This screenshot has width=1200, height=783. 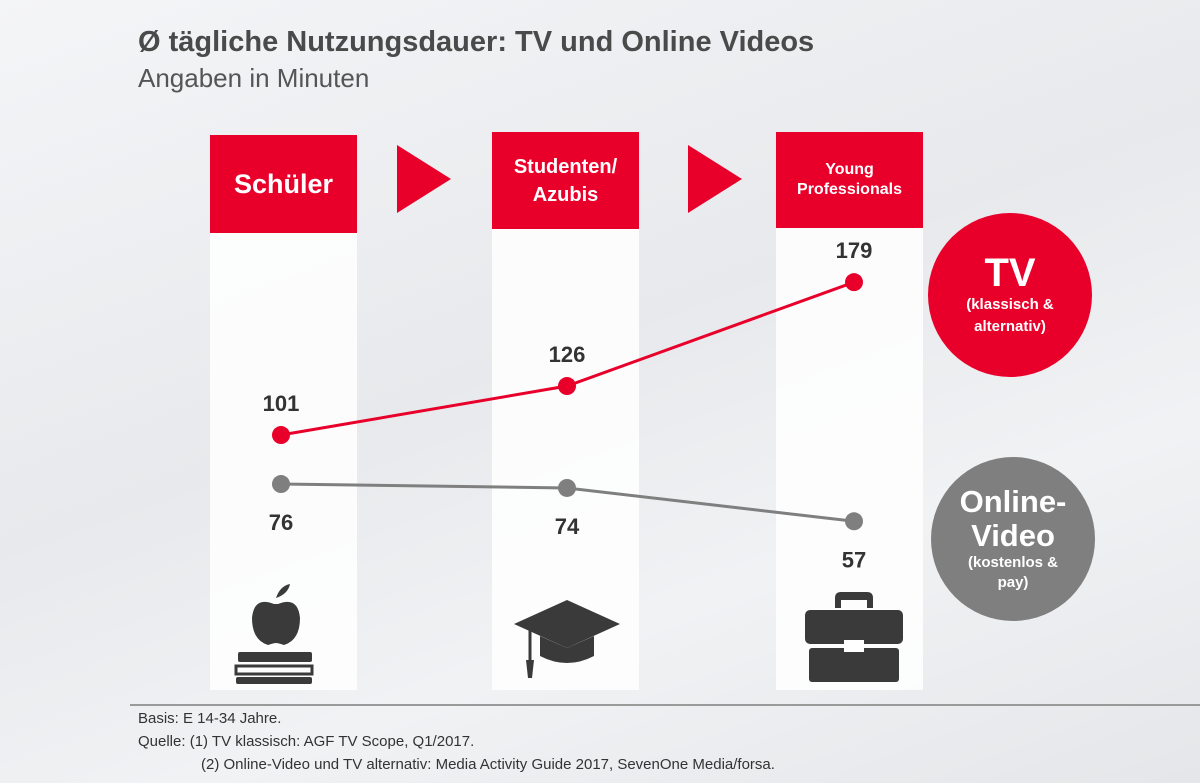 I want to click on legend-tv: TV (klassisch & alternativ), so click(x=1010, y=295).